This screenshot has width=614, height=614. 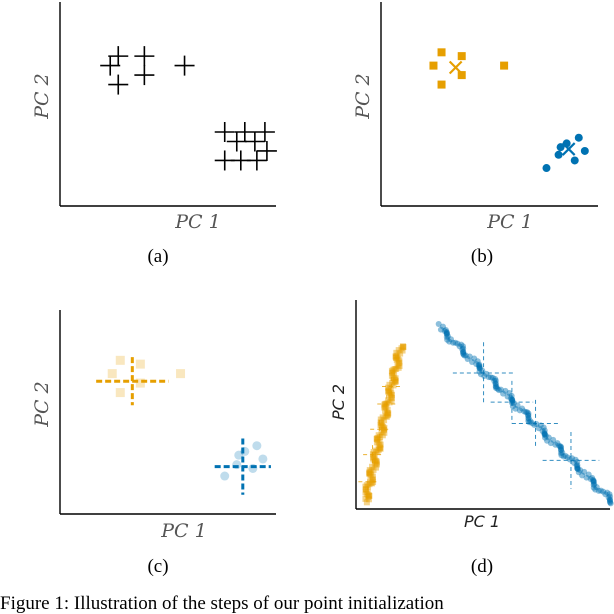 What do you see at coordinates (157, 566) in the screenshot?
I see `panel-c-sublabel: (c)` at bounding box center [157, 566].